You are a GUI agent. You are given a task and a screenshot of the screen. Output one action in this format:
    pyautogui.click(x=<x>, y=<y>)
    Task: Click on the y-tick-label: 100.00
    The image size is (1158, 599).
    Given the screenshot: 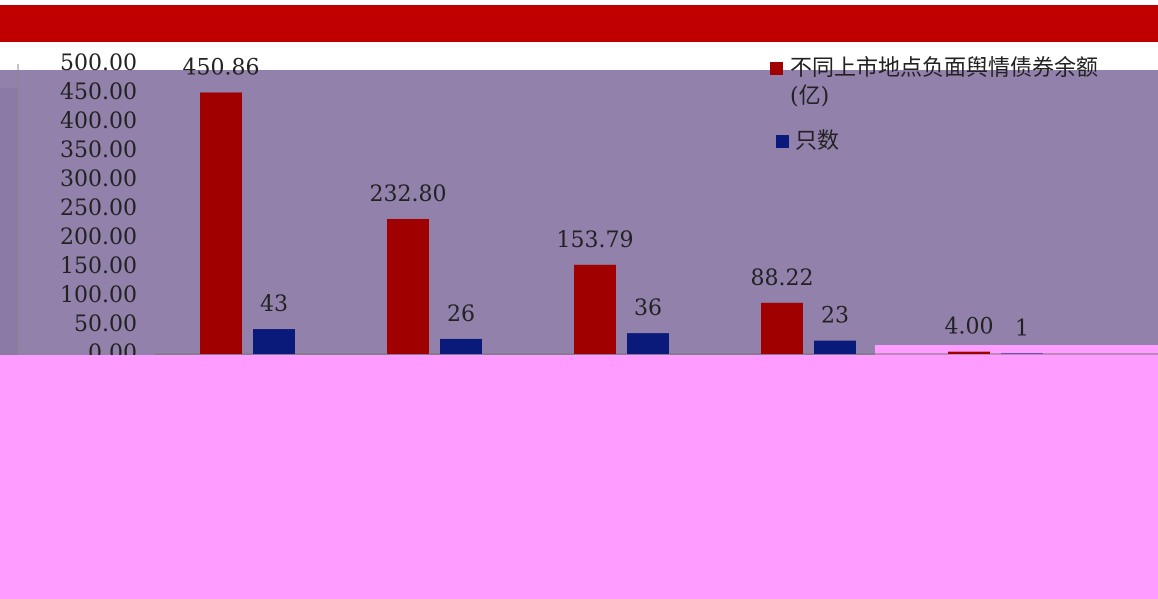 What is the action you would take?
    pyautogui.click(x=98, y=295)
    